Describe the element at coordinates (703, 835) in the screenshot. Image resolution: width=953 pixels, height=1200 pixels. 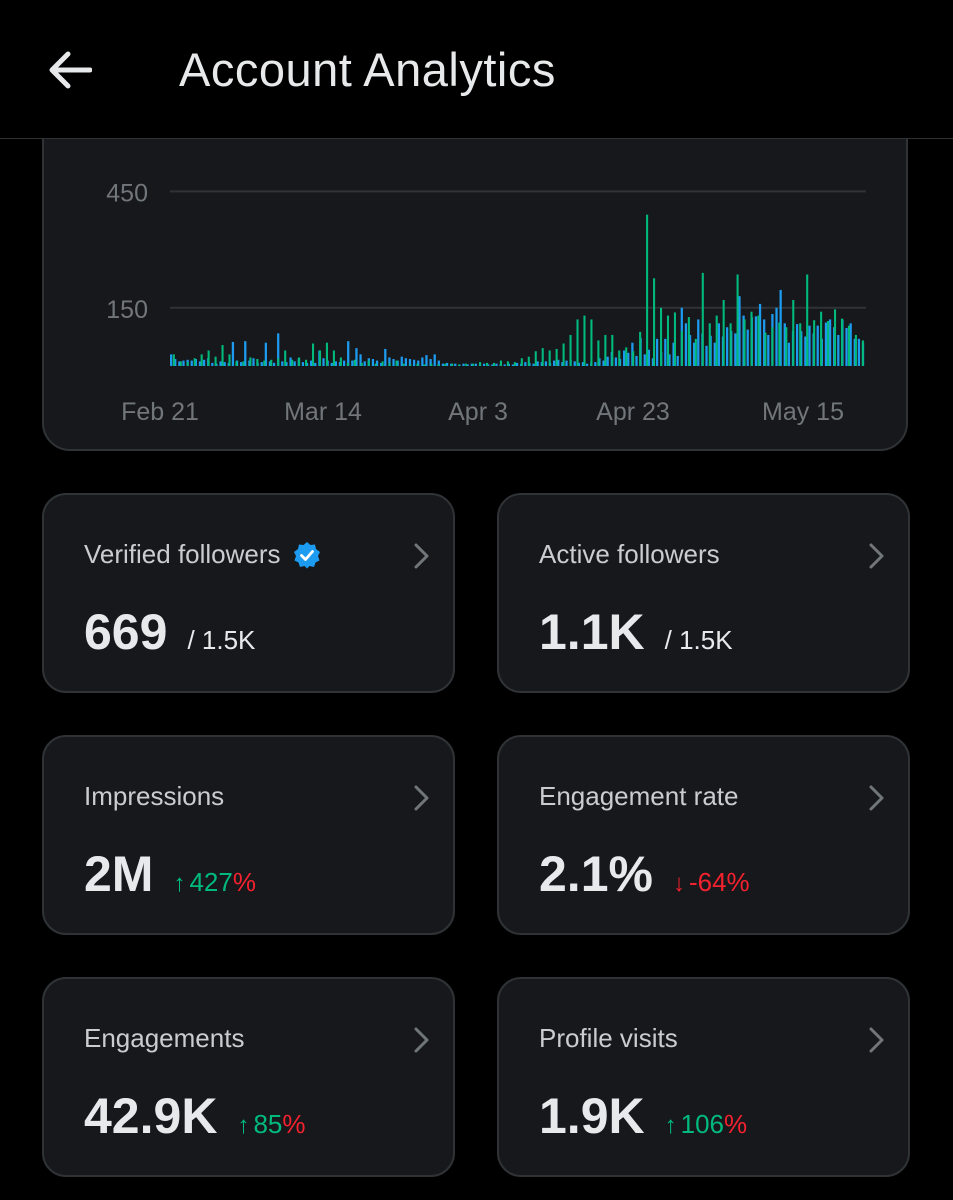
I see `engagement-rate-card: Engagement rate 2.1% ↓ -64%` at that location.